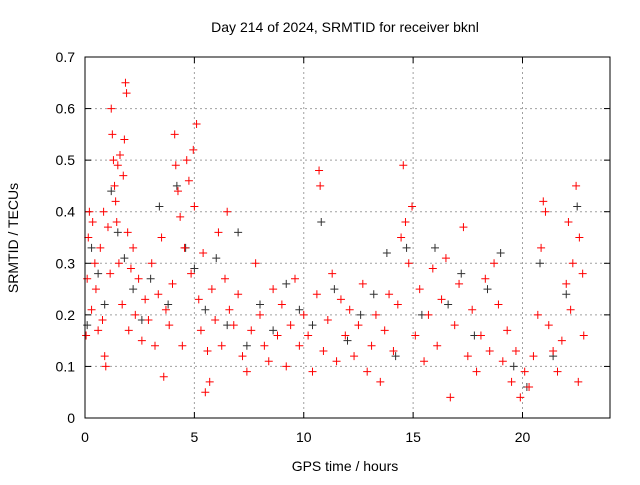 This screenshot has width=640, height=485. Describe the element at coordinates (85, 437) in the screenshot. I see `x-tick-label: 0` at that location.